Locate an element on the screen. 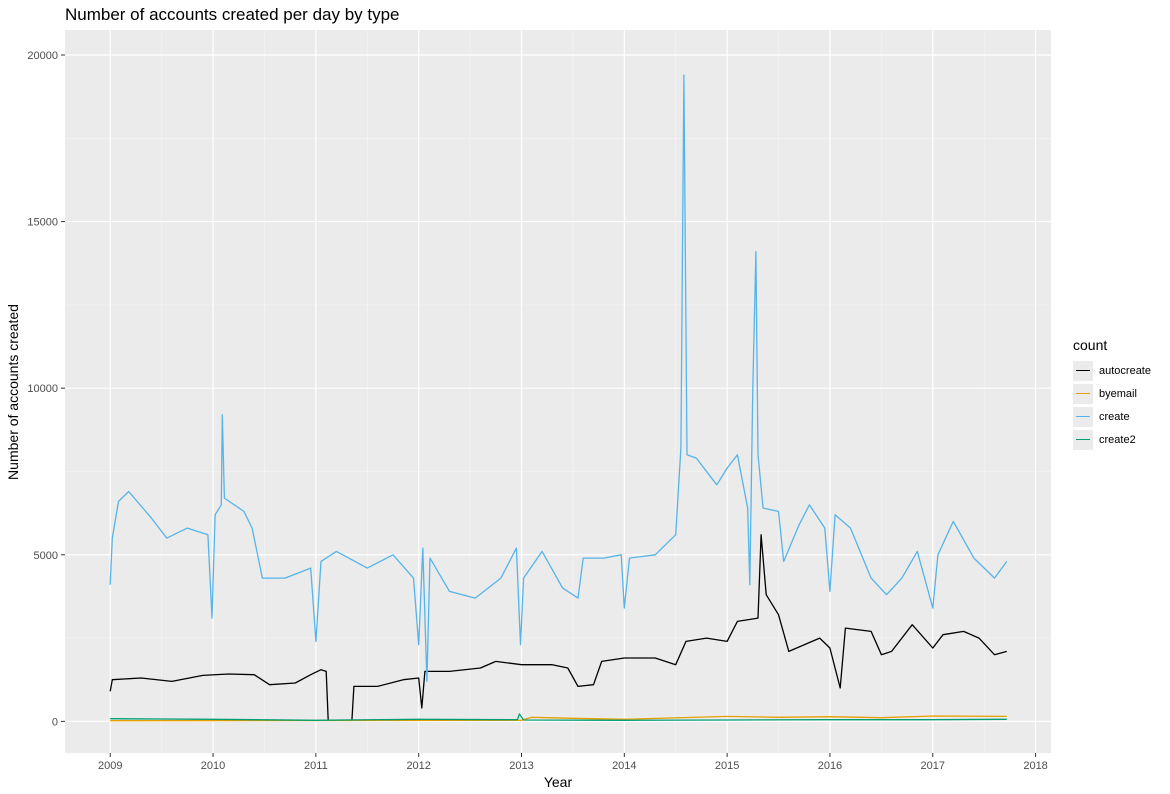 This screenshot has width=1170, height=794. legend-label: create2 is located at coordinates (1117, 439).